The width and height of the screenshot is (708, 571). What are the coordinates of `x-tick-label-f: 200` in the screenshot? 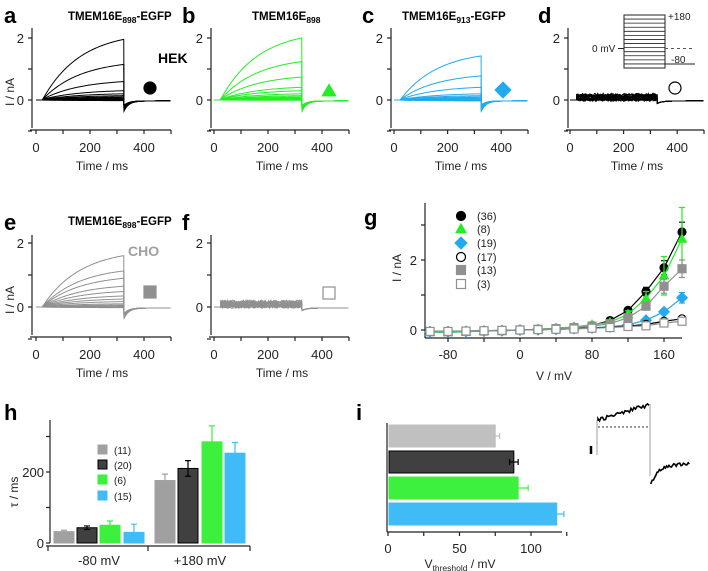 It's located at (268, 354).